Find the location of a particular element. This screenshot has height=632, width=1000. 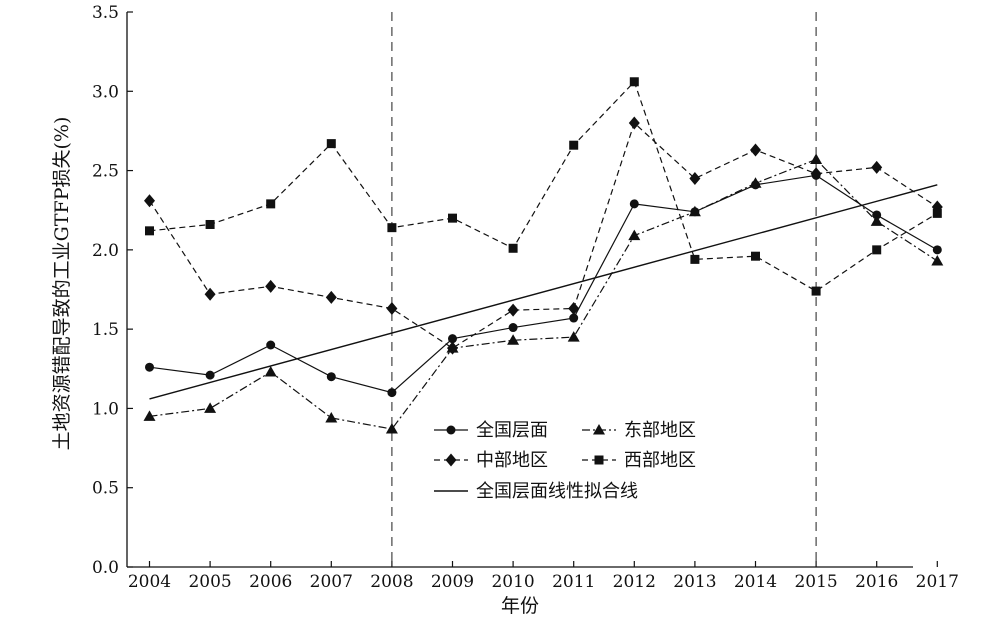

legend-label: 东部地区 is located at coordinates (660, 430).